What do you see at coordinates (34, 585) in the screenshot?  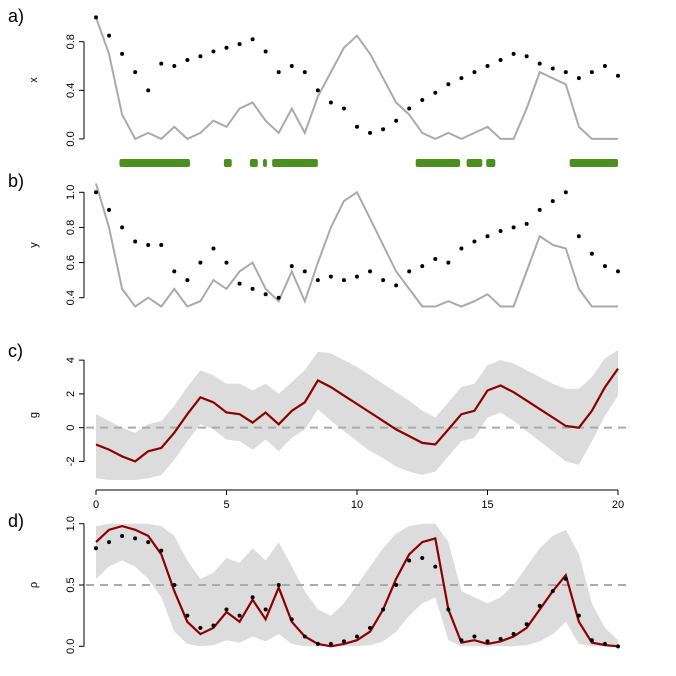 I see `y-axis-label: ρ` at bounding box center [34, 585].